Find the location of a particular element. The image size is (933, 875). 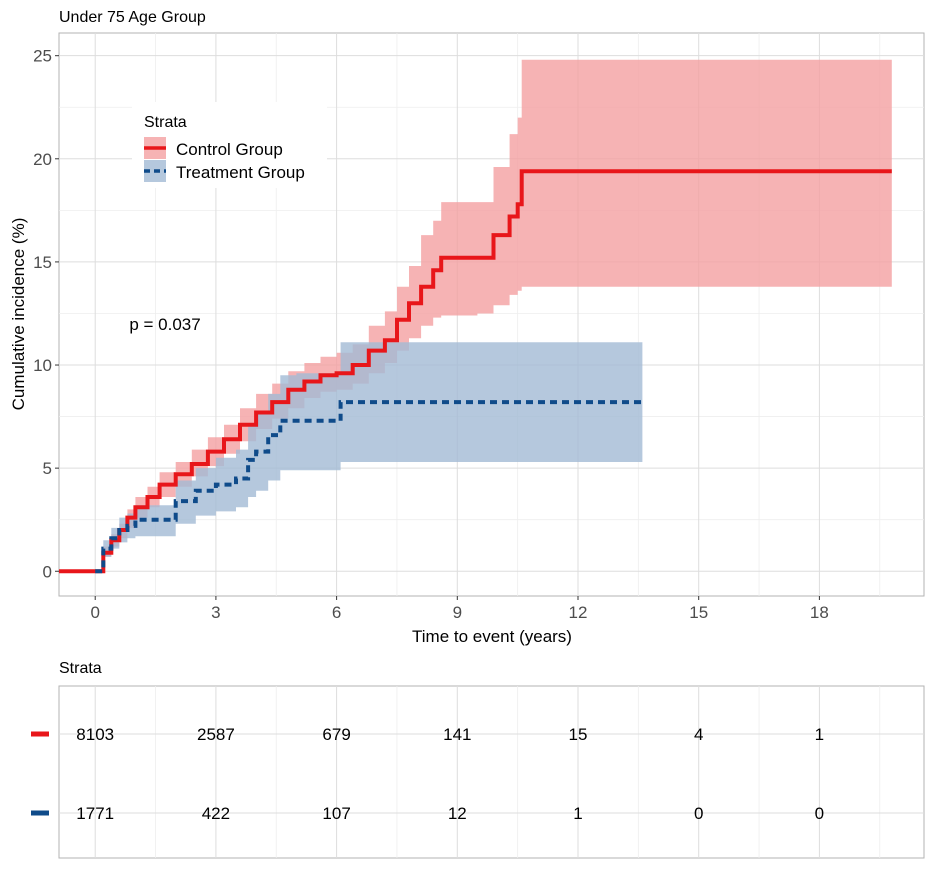

y-tick-label: 10 is located at coordinates (42, 365).